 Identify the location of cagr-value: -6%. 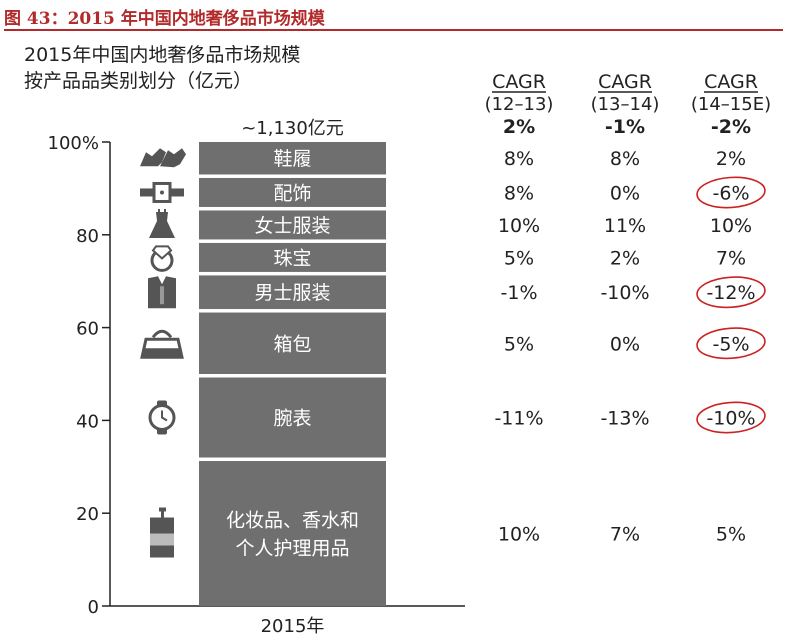
(731, 193).